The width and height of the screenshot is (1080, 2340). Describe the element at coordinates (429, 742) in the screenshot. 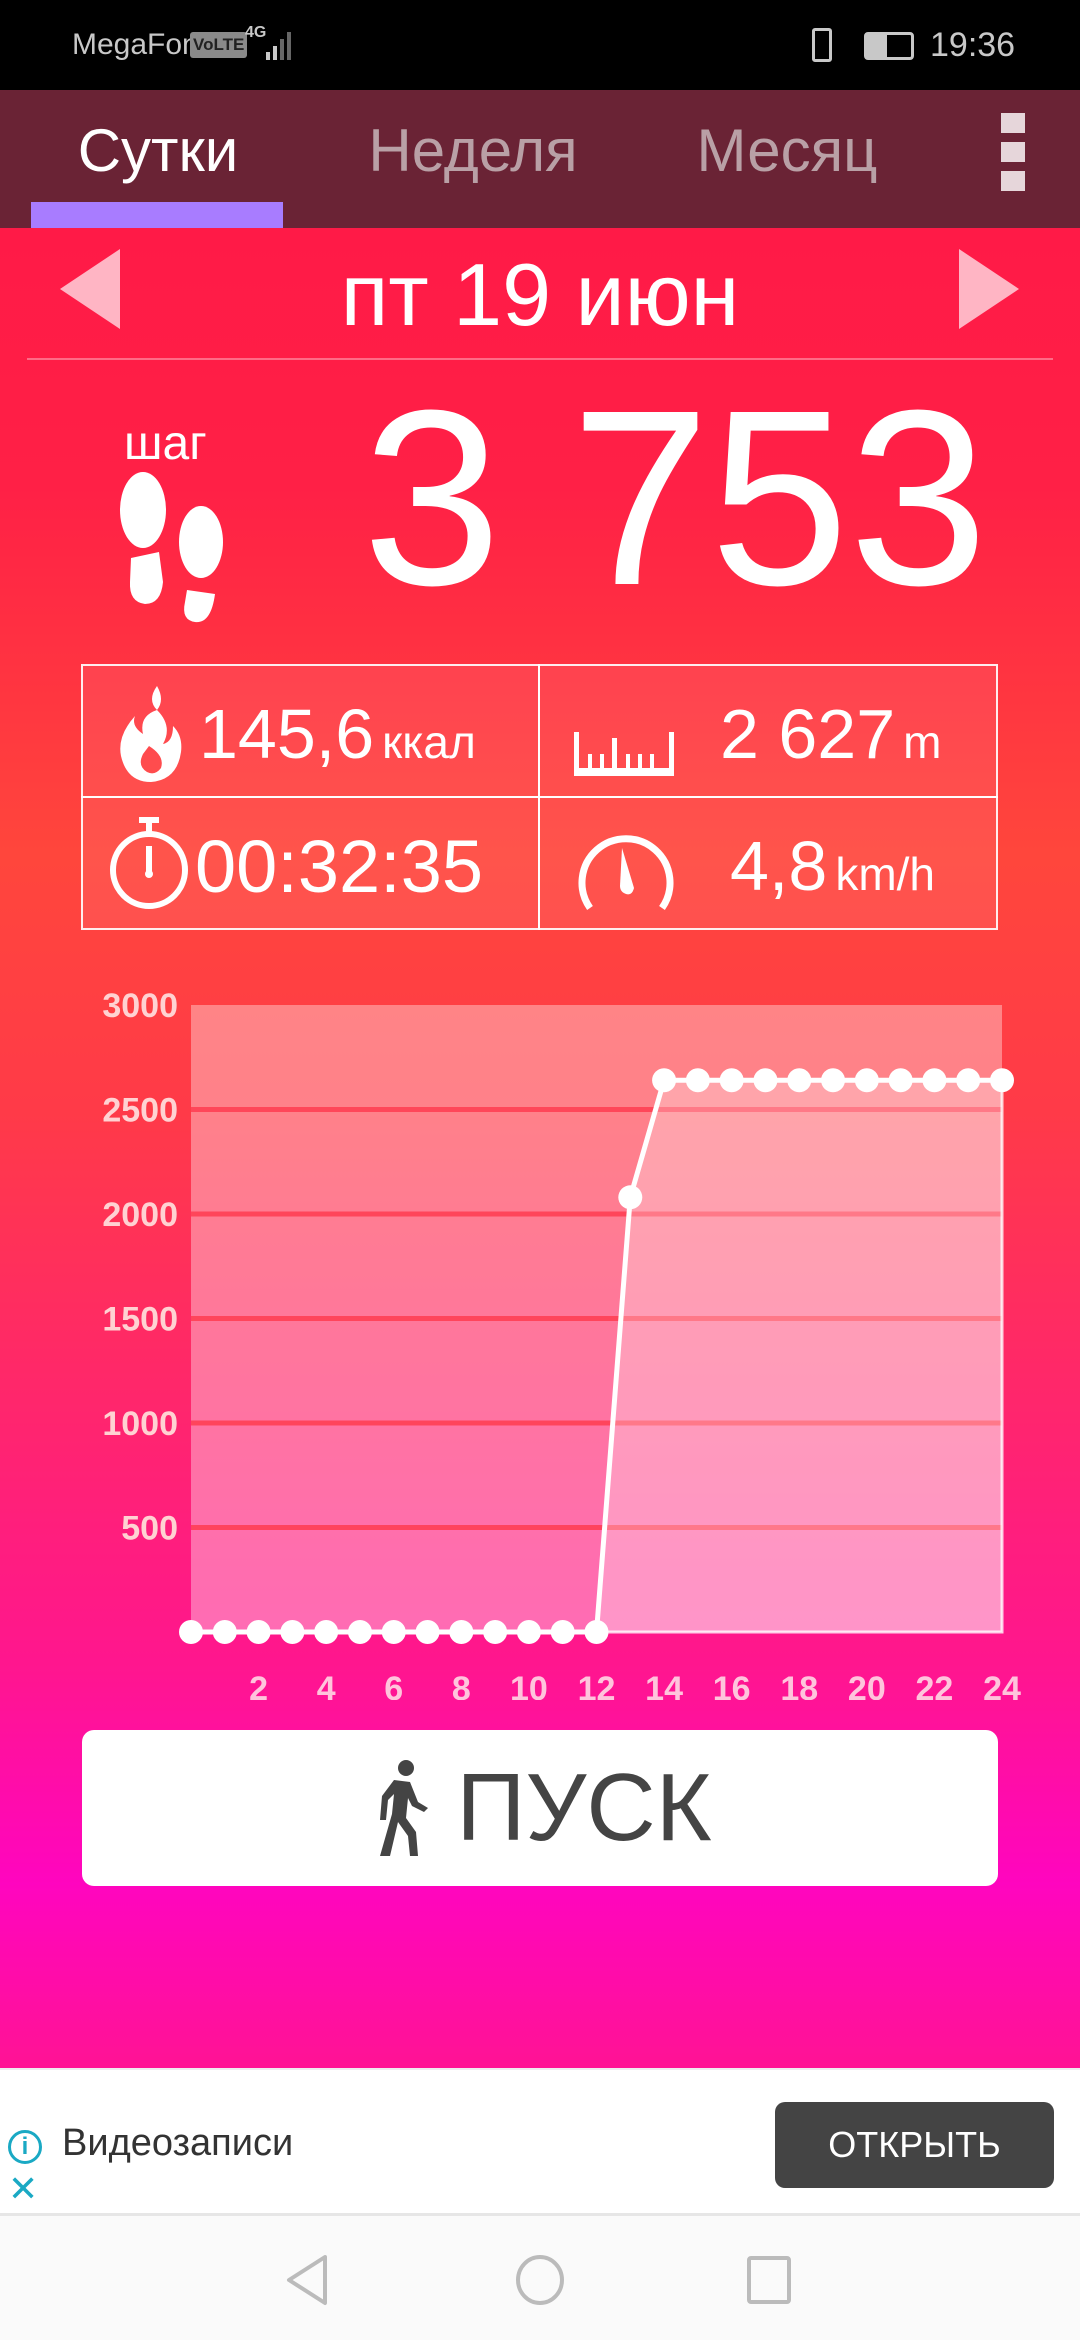

I see `calories-unit: ккал` at that location.